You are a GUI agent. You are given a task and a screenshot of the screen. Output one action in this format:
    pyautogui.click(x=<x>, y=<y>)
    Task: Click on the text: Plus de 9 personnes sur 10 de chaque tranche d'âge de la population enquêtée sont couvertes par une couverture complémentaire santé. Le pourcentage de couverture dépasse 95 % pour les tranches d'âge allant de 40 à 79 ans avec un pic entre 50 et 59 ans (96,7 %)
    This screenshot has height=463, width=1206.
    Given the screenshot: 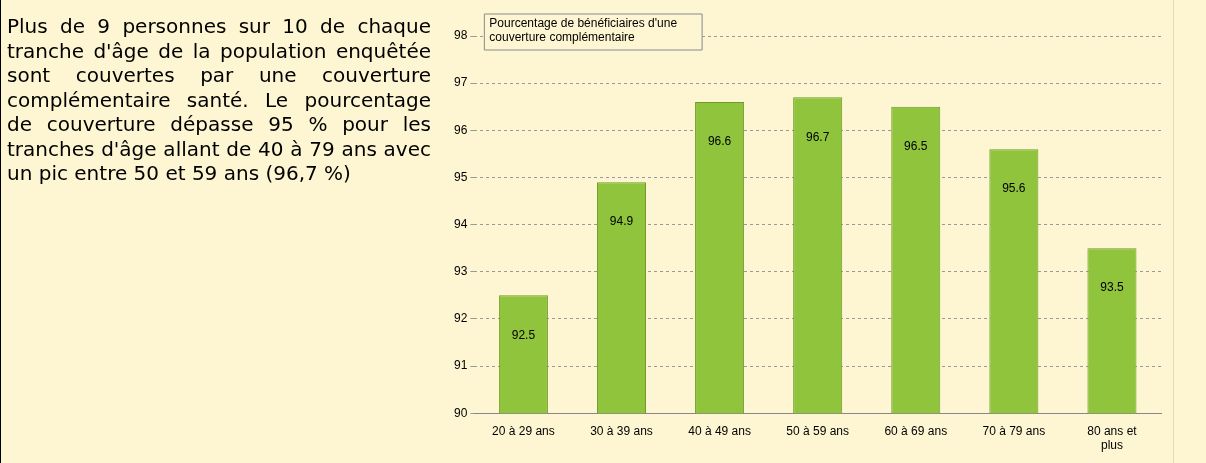 What is the action you would take?
    pyautogui.click(x=219, y=100)
    